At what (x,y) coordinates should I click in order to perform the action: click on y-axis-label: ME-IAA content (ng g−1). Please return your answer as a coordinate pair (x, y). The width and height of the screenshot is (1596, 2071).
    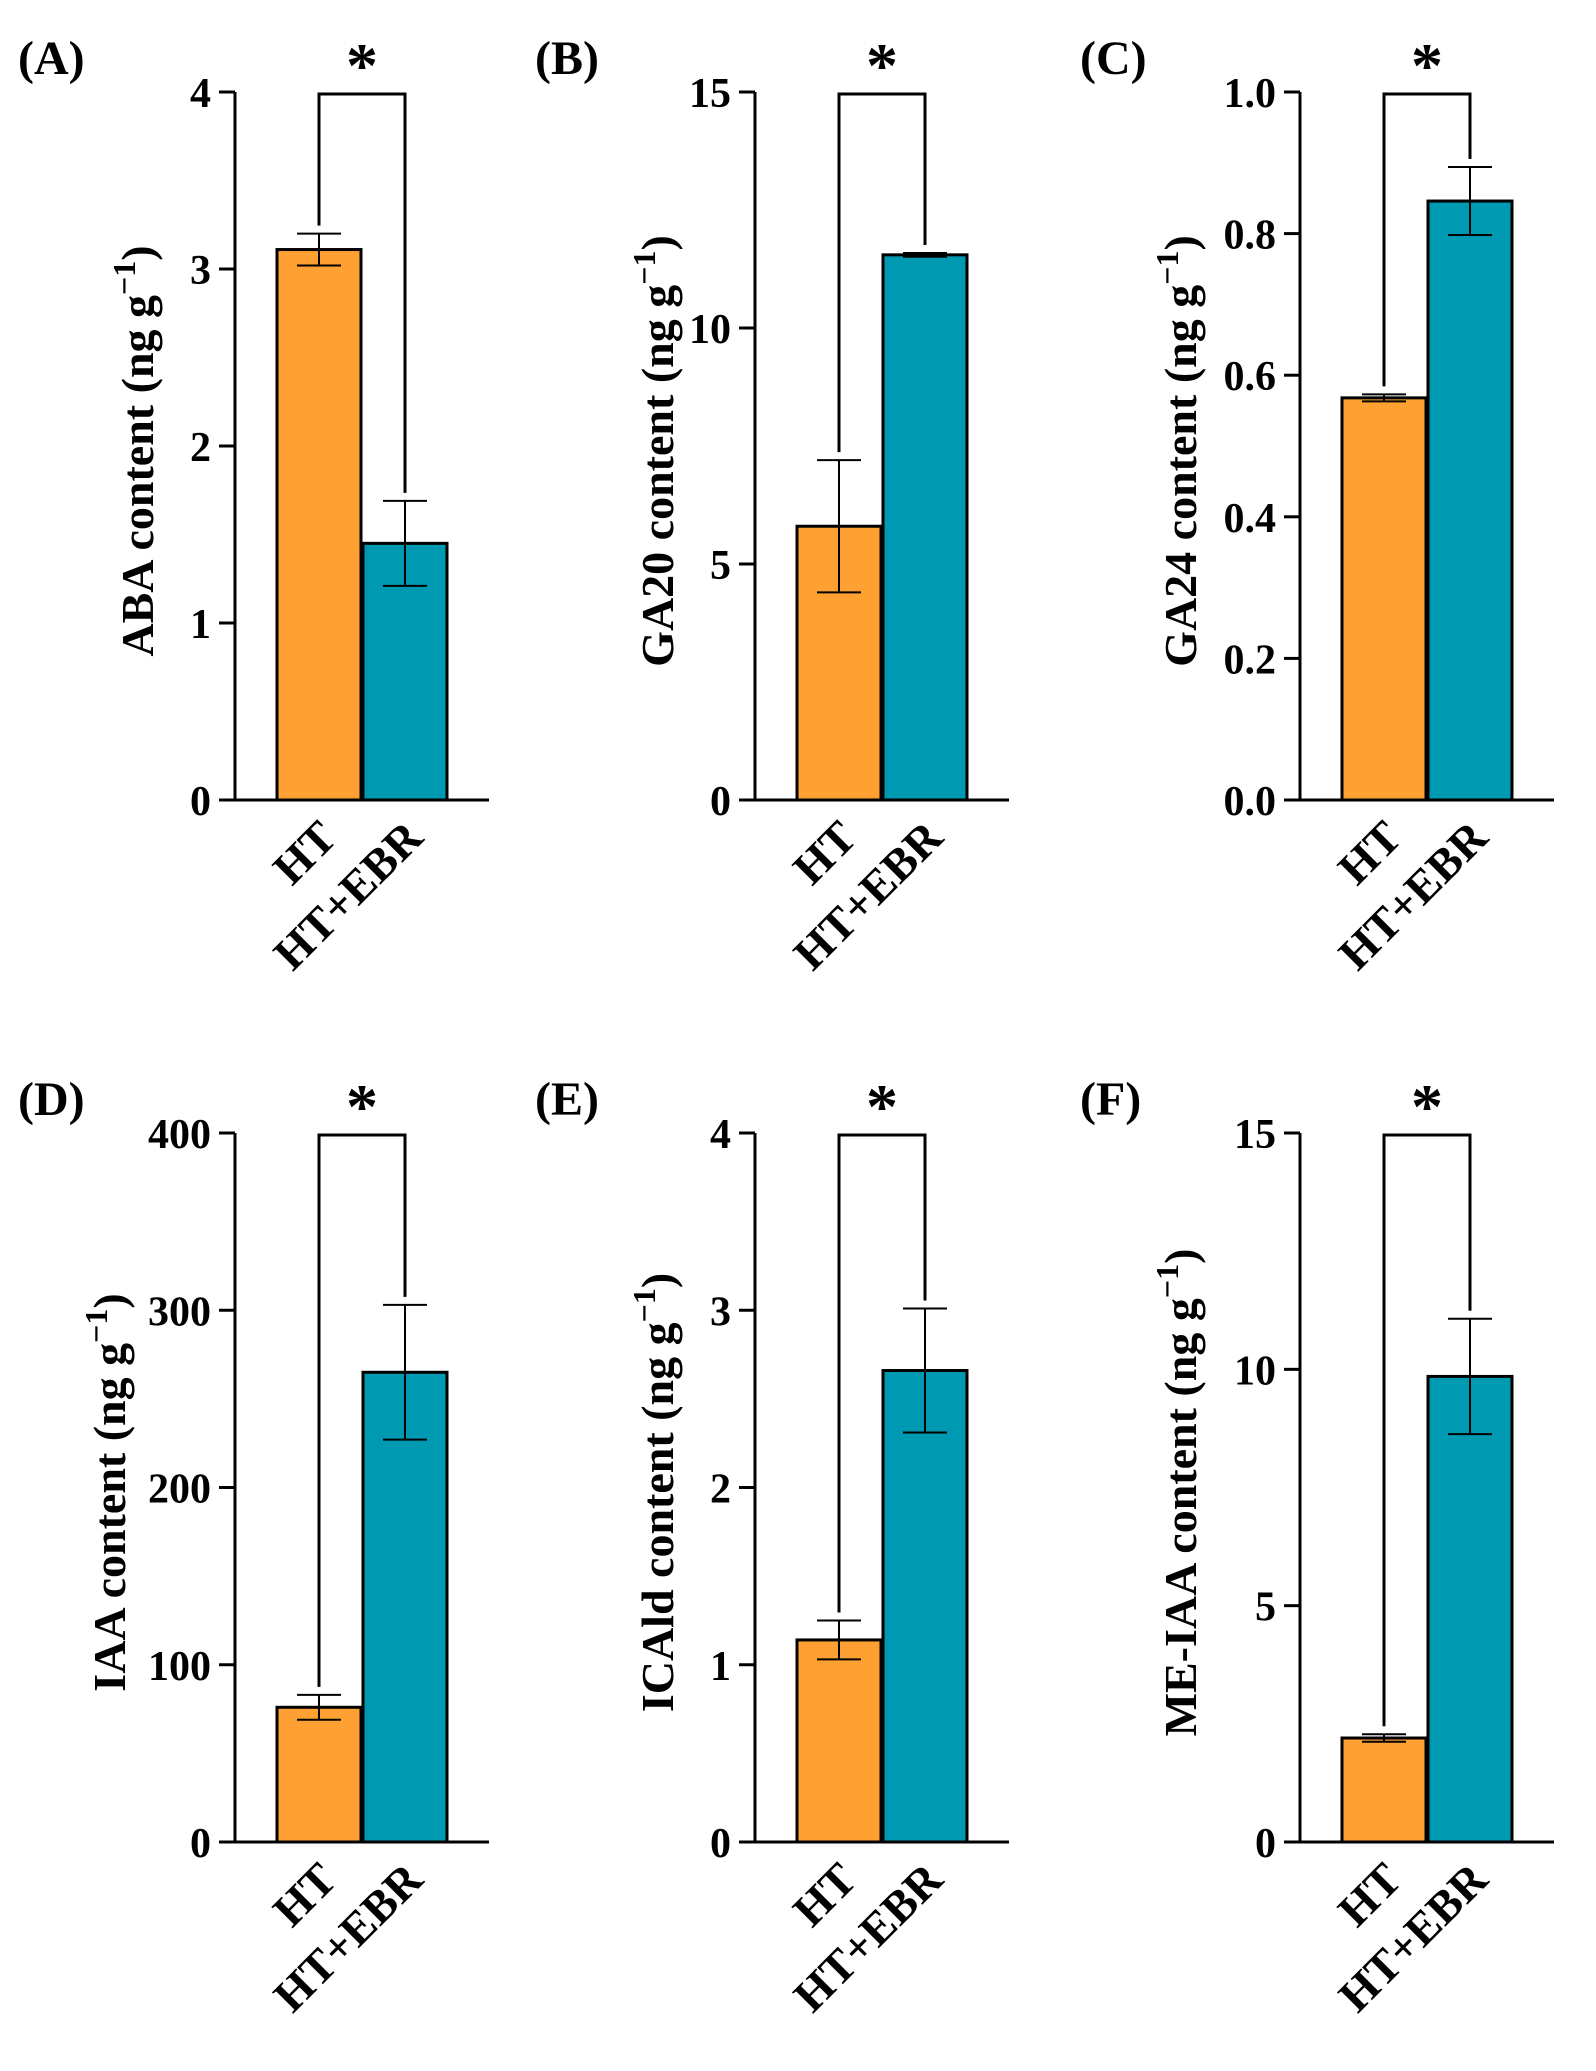
    Looking at the image, I should click on (1177, 1493).